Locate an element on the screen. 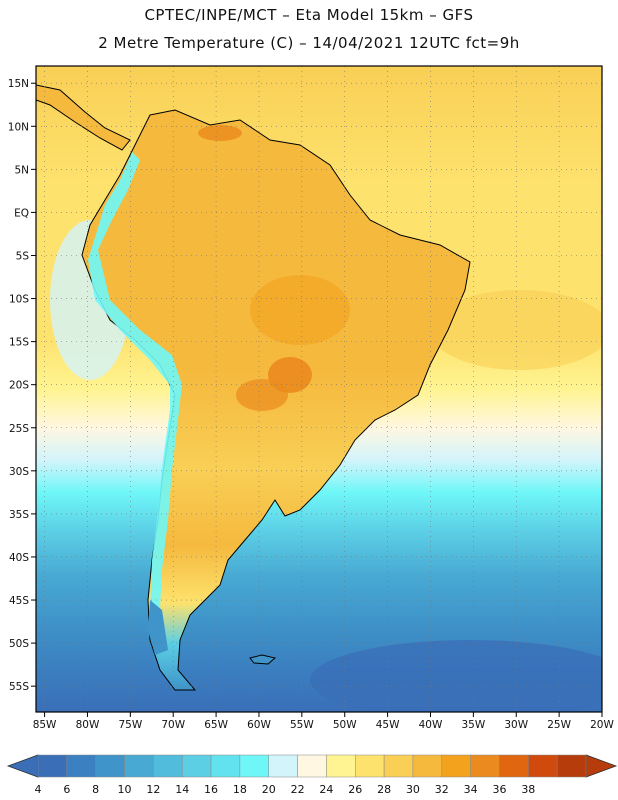  lat-tick-label: 10S is located at coordinates (19, 300).